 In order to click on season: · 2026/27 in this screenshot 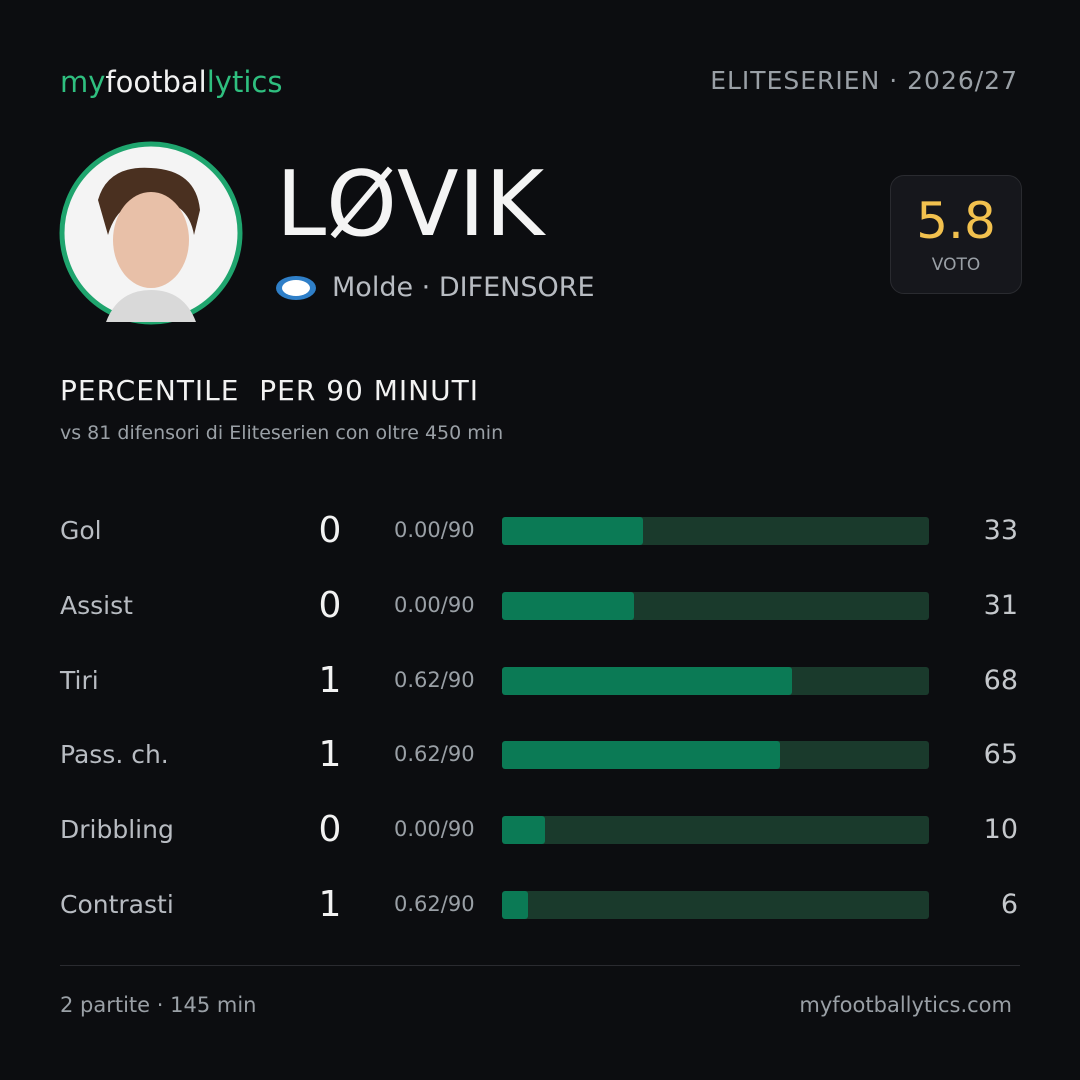, I will do `click(953, 80)`.